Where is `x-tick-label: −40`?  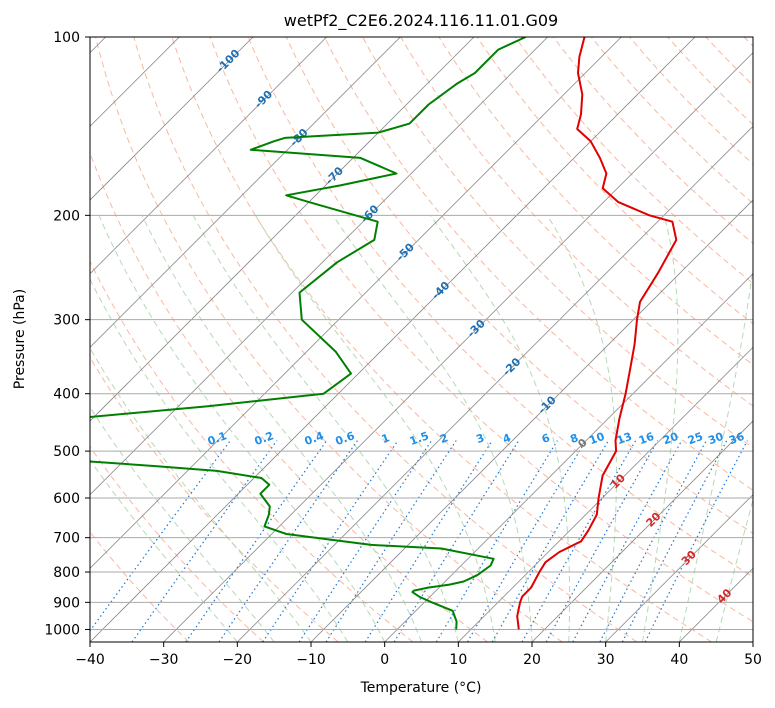
x-tick-label: −40 is located at coordinates (90, 660).